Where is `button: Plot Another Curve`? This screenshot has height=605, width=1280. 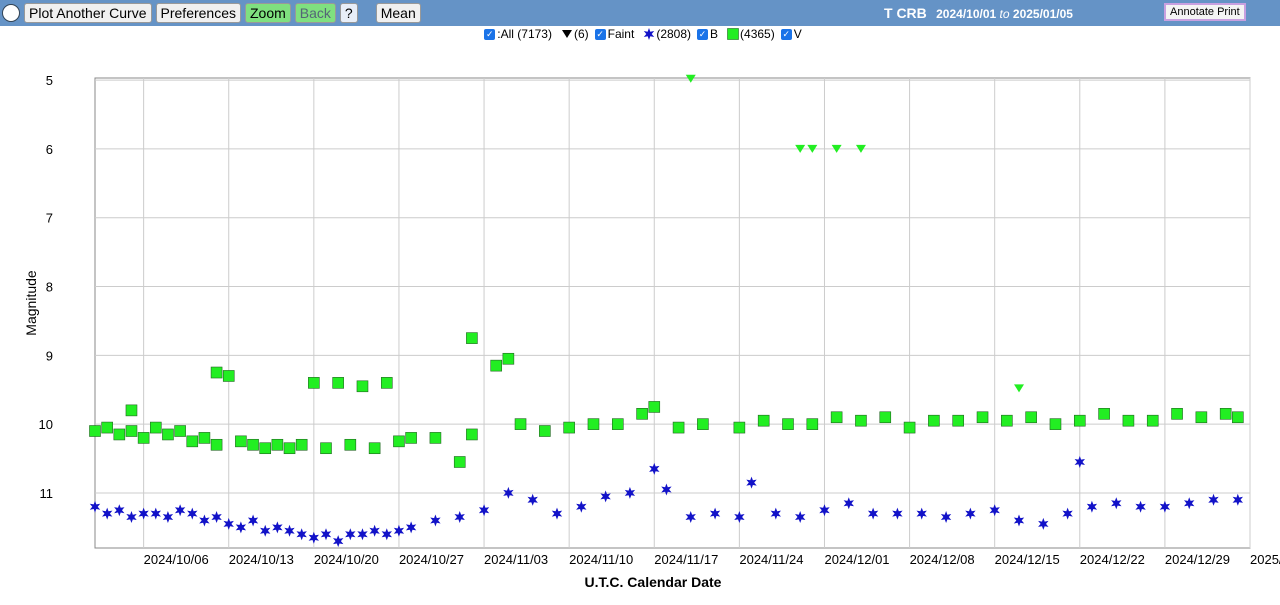
button: Plot Another Curve is located at coordinates (88, 13).